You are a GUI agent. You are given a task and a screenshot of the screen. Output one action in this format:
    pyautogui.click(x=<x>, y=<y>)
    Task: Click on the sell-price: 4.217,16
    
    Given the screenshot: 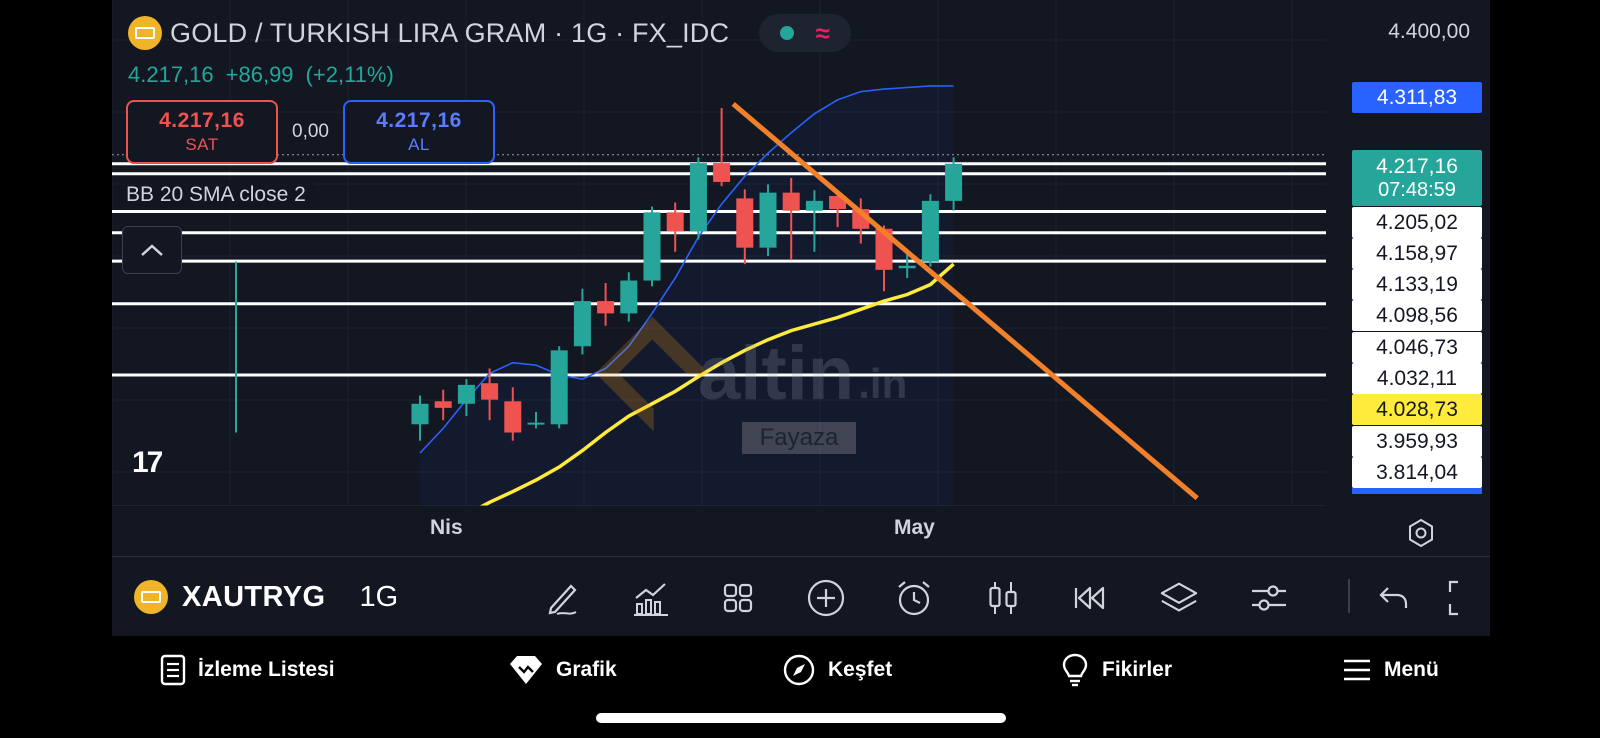 What is the action you would take?
    pyautogui.click(x=202, y=120)
    